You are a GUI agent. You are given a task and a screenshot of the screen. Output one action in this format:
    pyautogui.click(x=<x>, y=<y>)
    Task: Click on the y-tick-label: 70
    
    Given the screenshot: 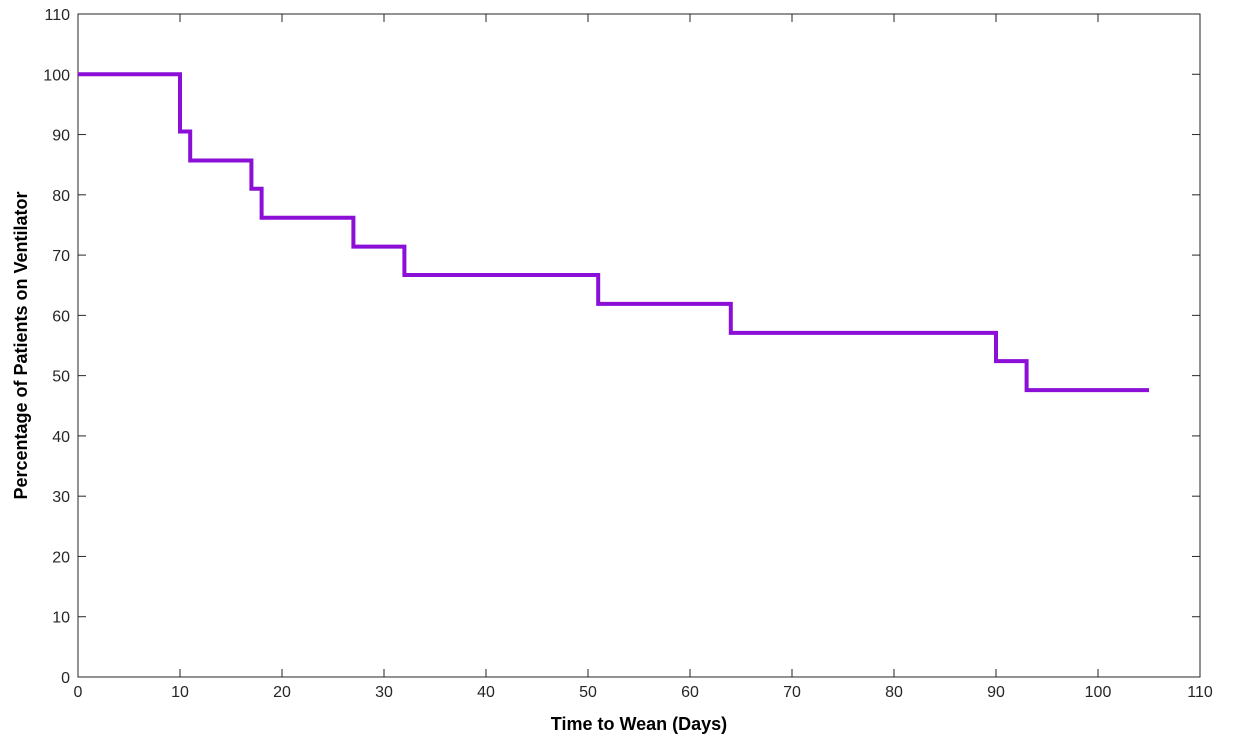 What is the action you would take?
    pyautogui.click(x=61, y=256)
    